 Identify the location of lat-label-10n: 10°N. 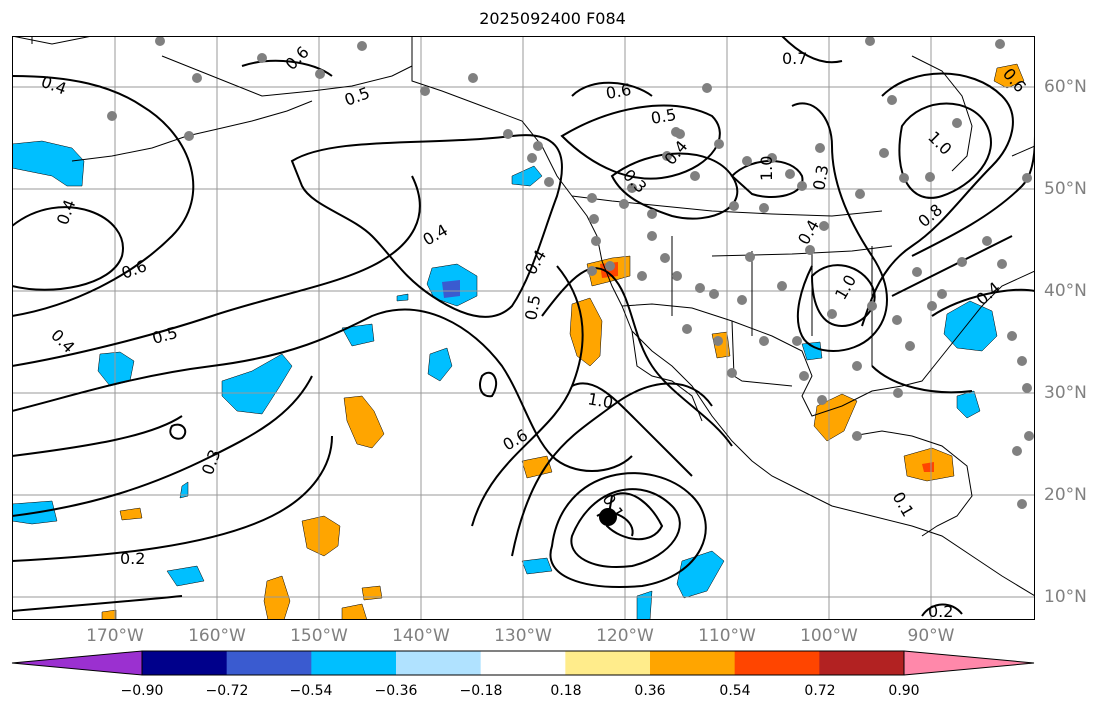
(1065, 597).